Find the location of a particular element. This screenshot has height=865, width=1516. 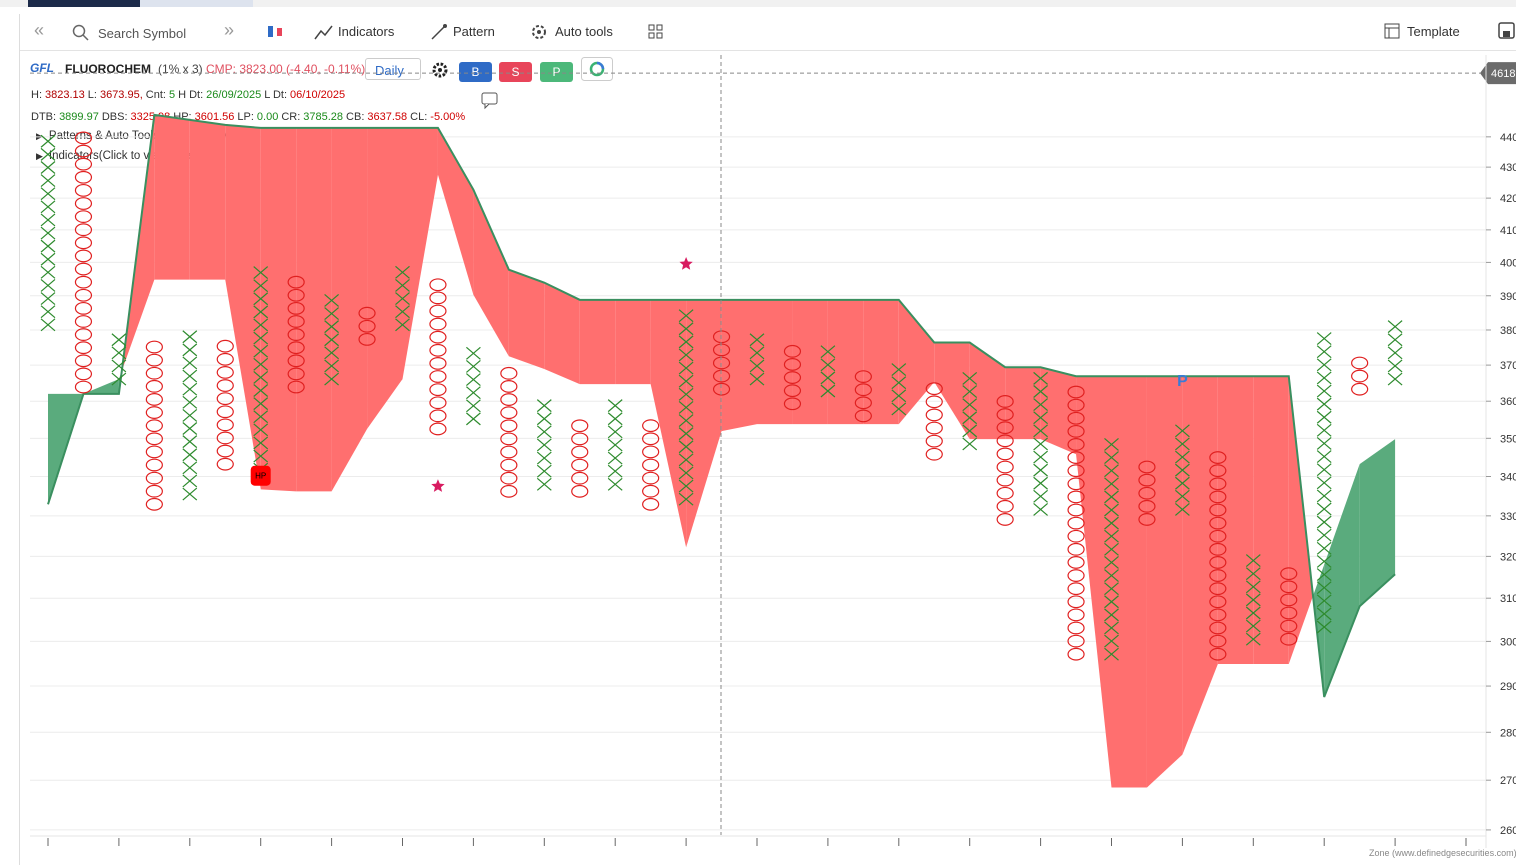

drawing-sidebar is located at coordinates (10, 439).